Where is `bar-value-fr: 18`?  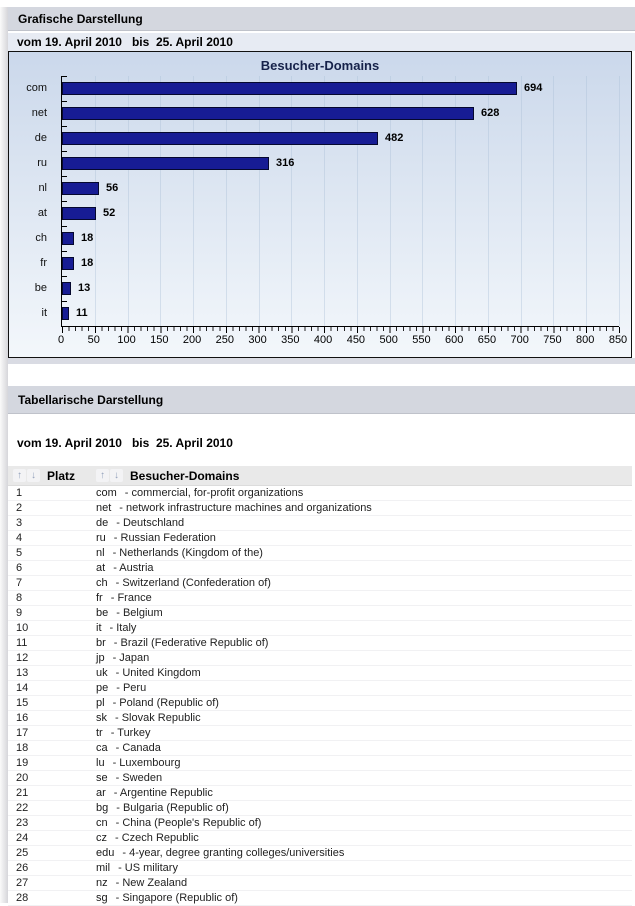 bar-value-fr: 18 is located at coordinates (87, 263).